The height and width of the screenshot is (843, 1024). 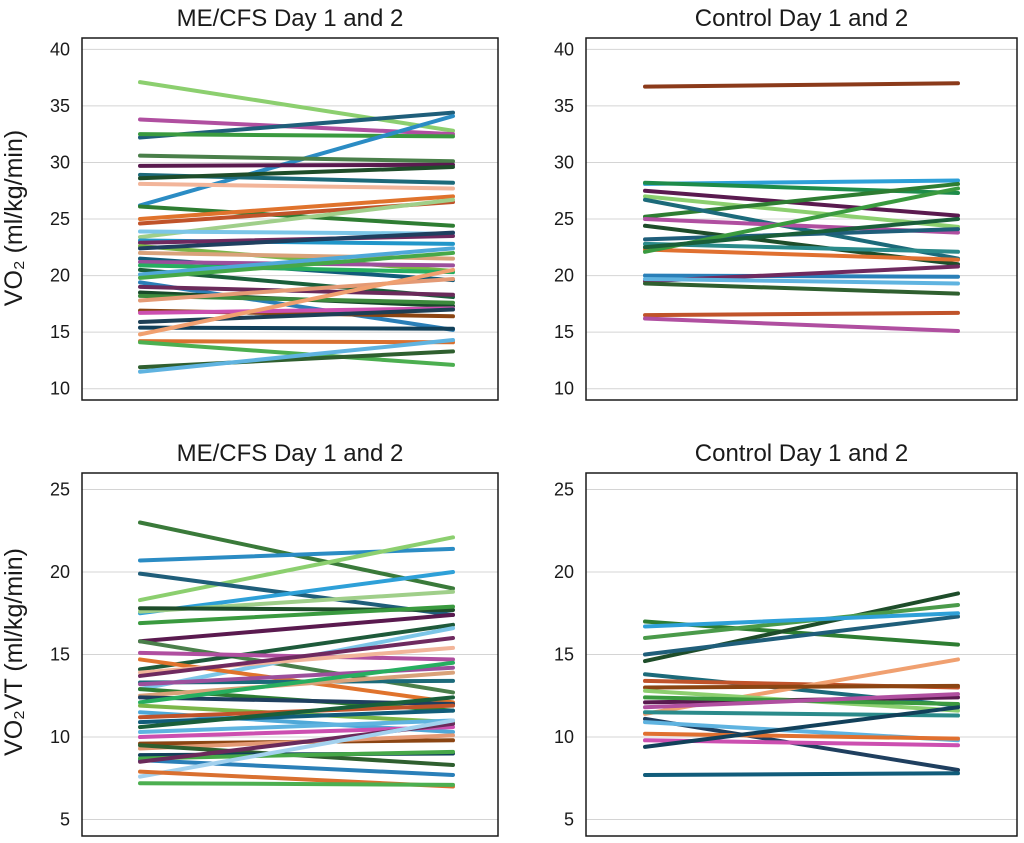 What do you see at coordinates (14, 218) in the screenshot?
I see `top-ylabel: VO₂ (ml/kg/min)` at bounding box center [14, 218].